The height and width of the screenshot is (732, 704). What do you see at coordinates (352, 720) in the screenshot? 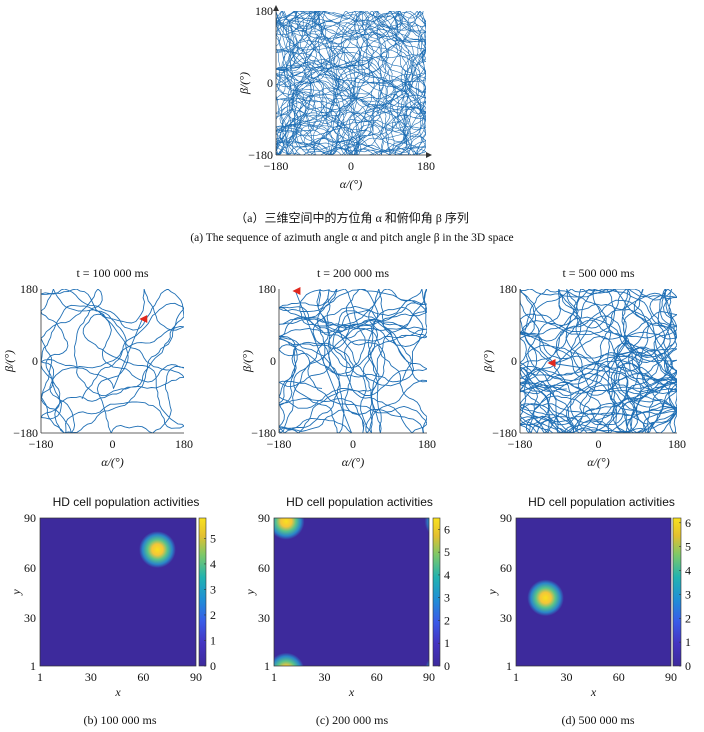
I see `caption-c: (c) 200 000 ms` at bounding box center [352, 720].